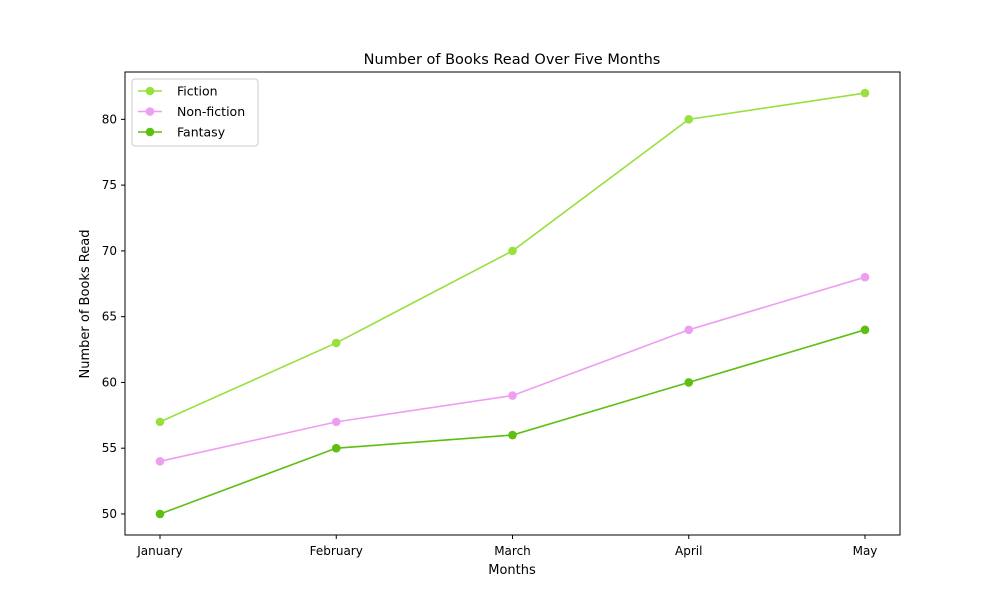 This screenshot has height=600, width=1000. Describe the element at coordinates (85, 304) in the screenshot. I see `y-axis-label: Number of Books Read` at that location.